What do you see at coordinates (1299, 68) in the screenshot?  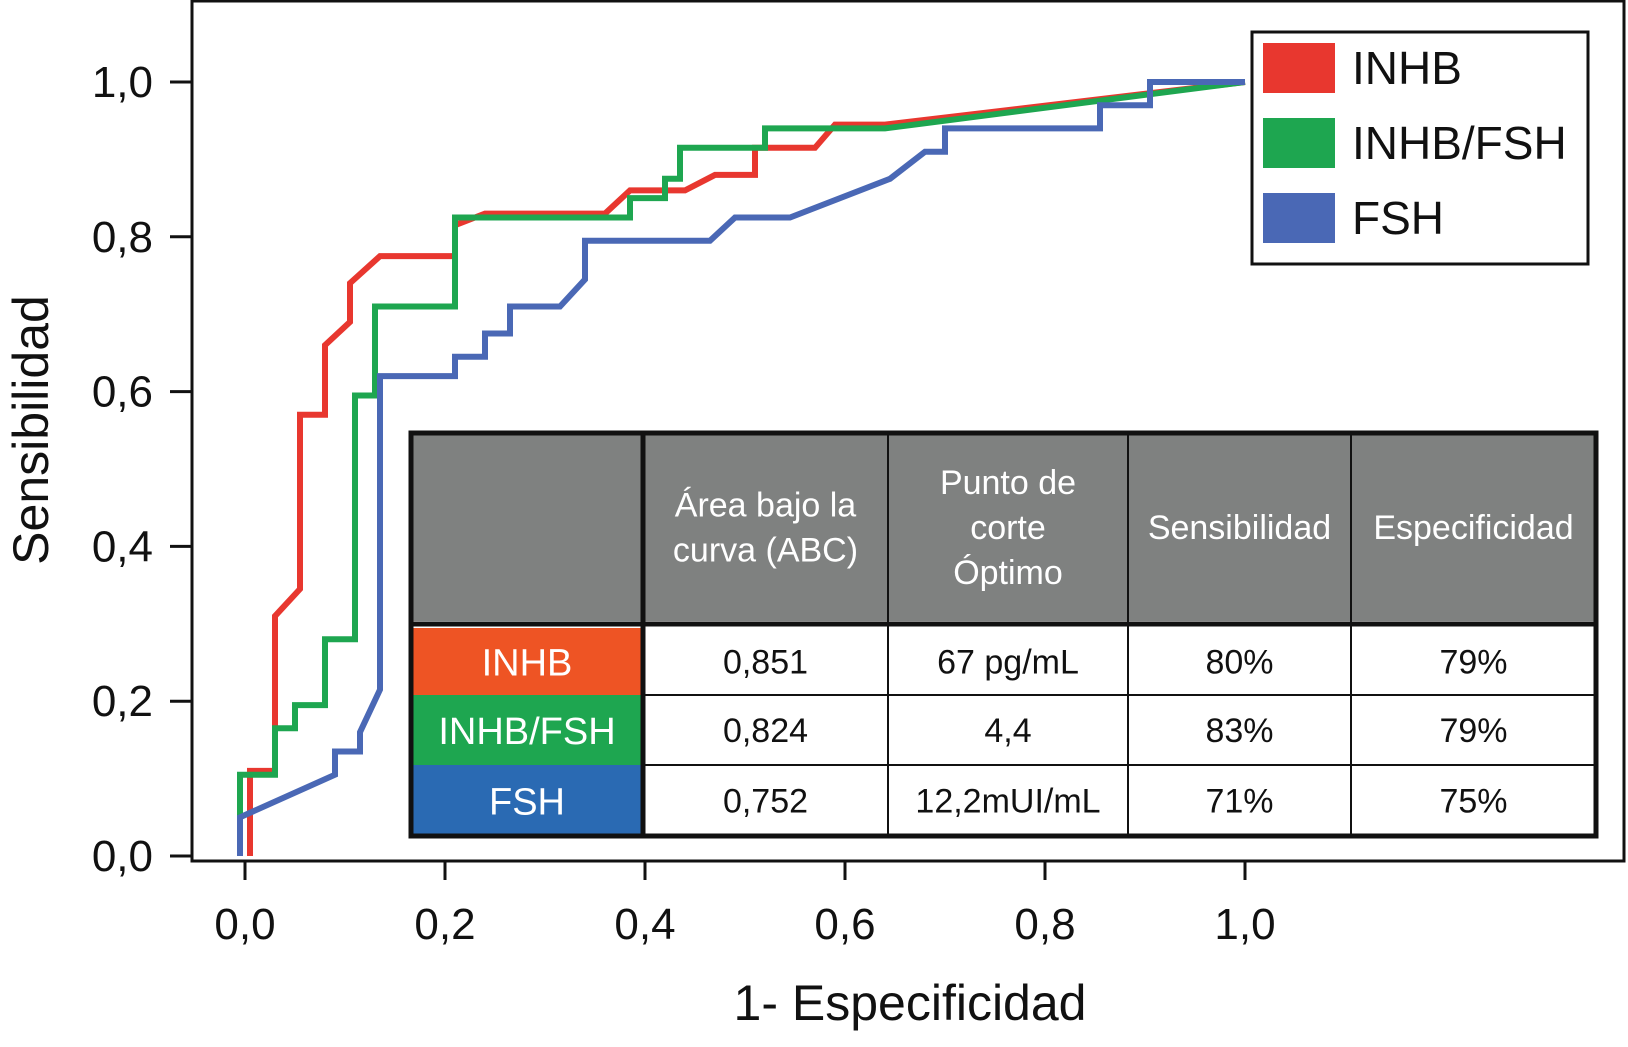 I see `legend-swatch-inhb` at bounding box center [1299, 68].